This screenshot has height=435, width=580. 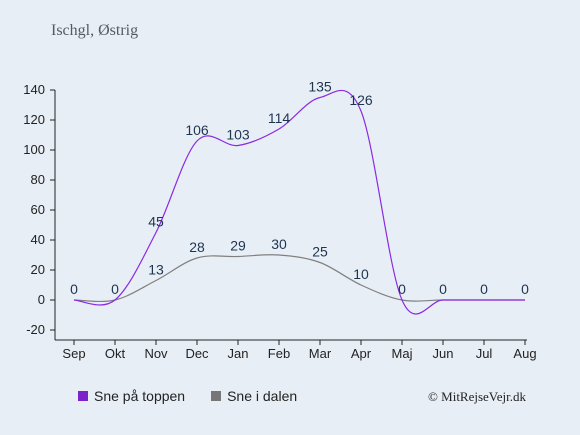 What do you see at coordinates (361, 274) in the screenshot?
I see `data-label-valley: 10` at bounding box center [361, 274].